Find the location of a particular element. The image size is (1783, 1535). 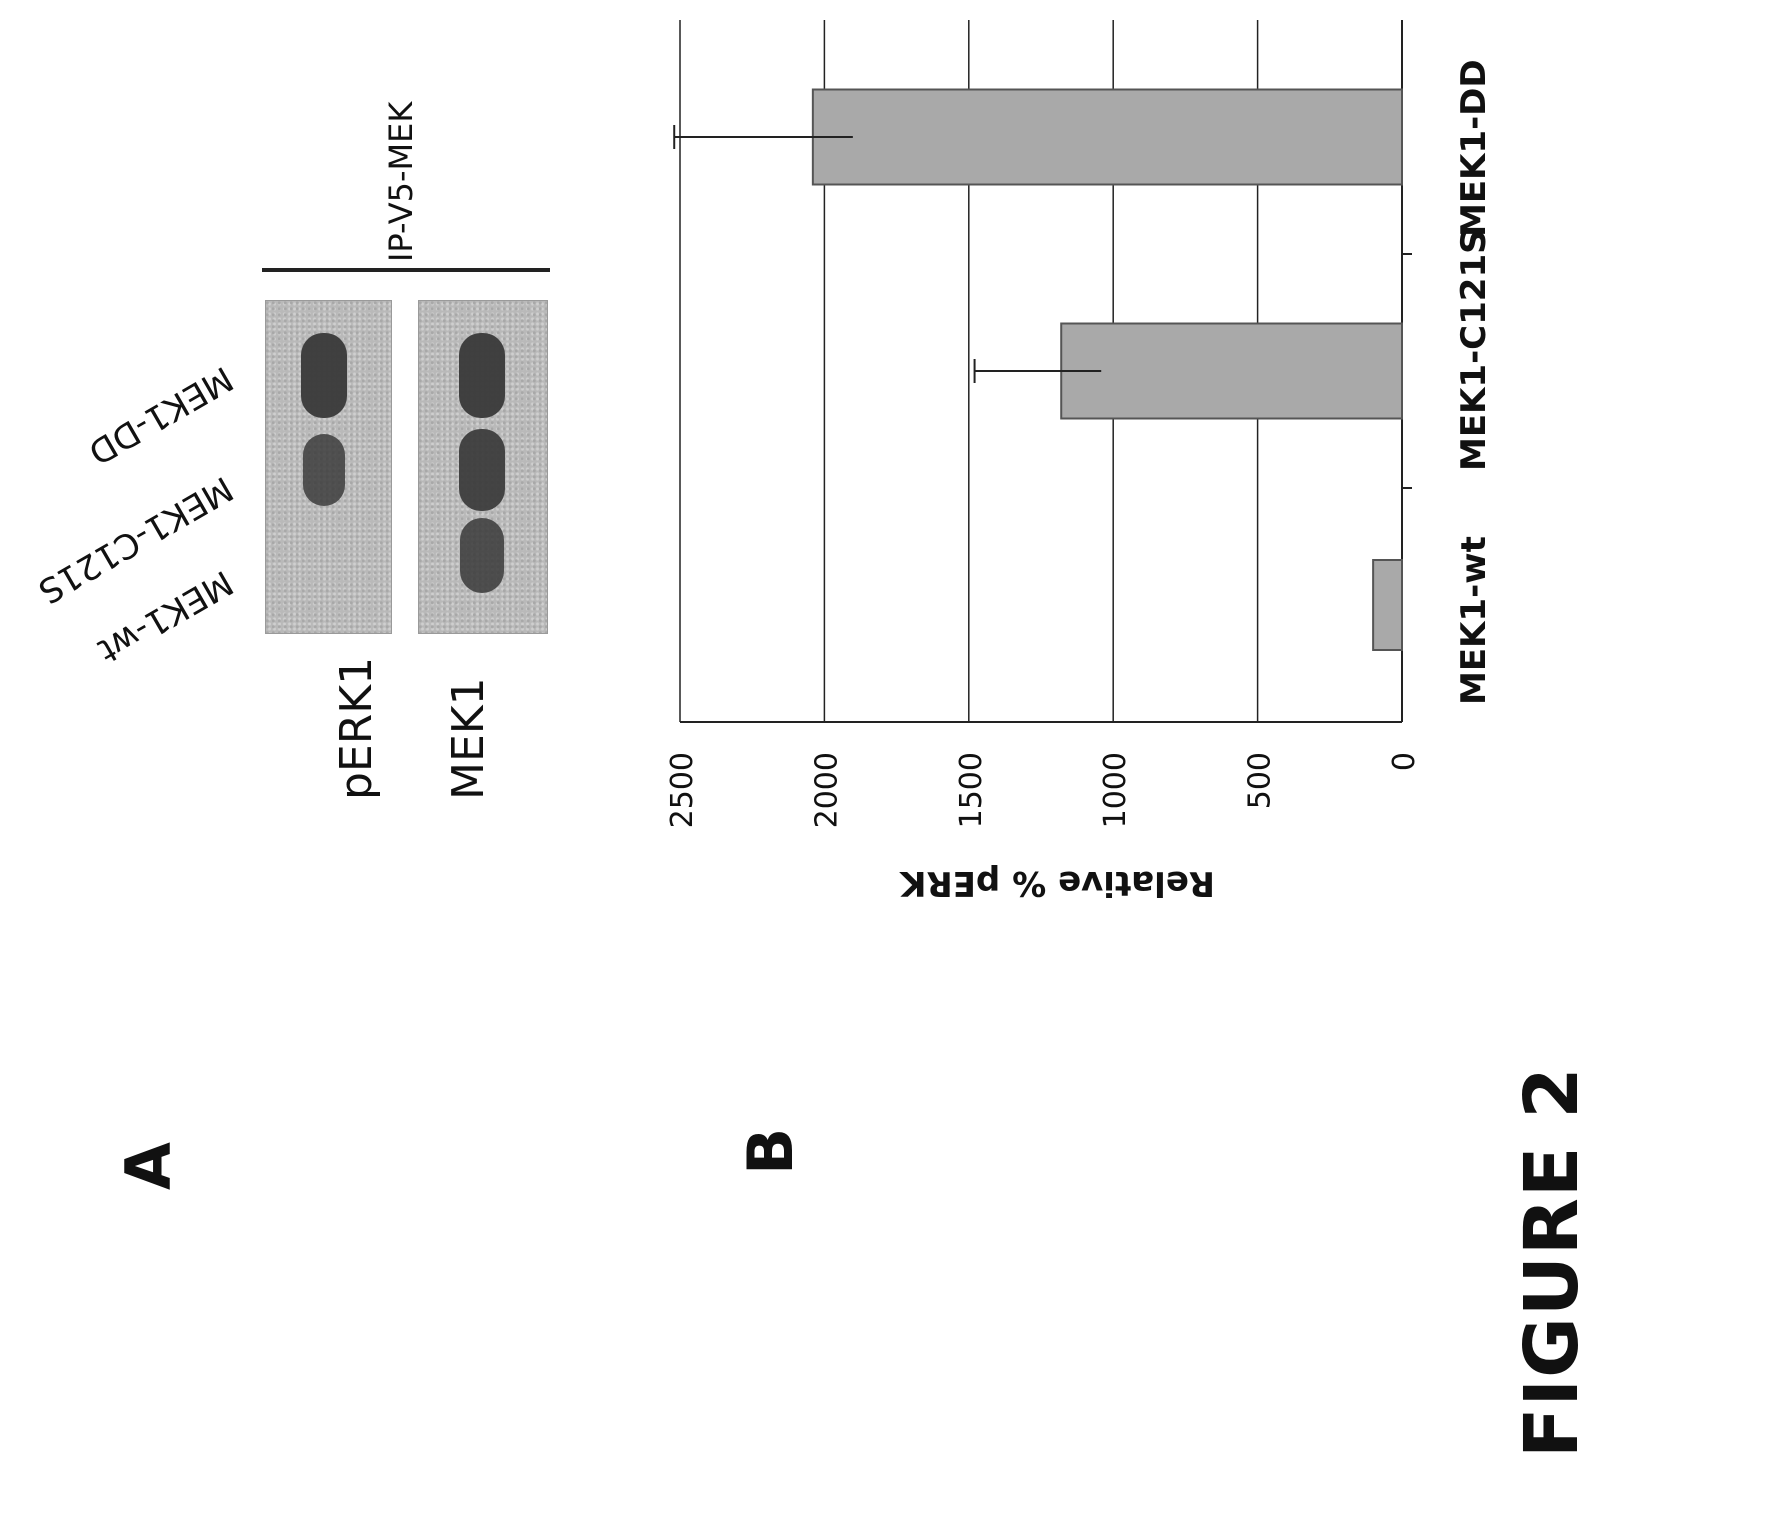

y-tick-label-3: 1500 is located at coordinates (971, 790).